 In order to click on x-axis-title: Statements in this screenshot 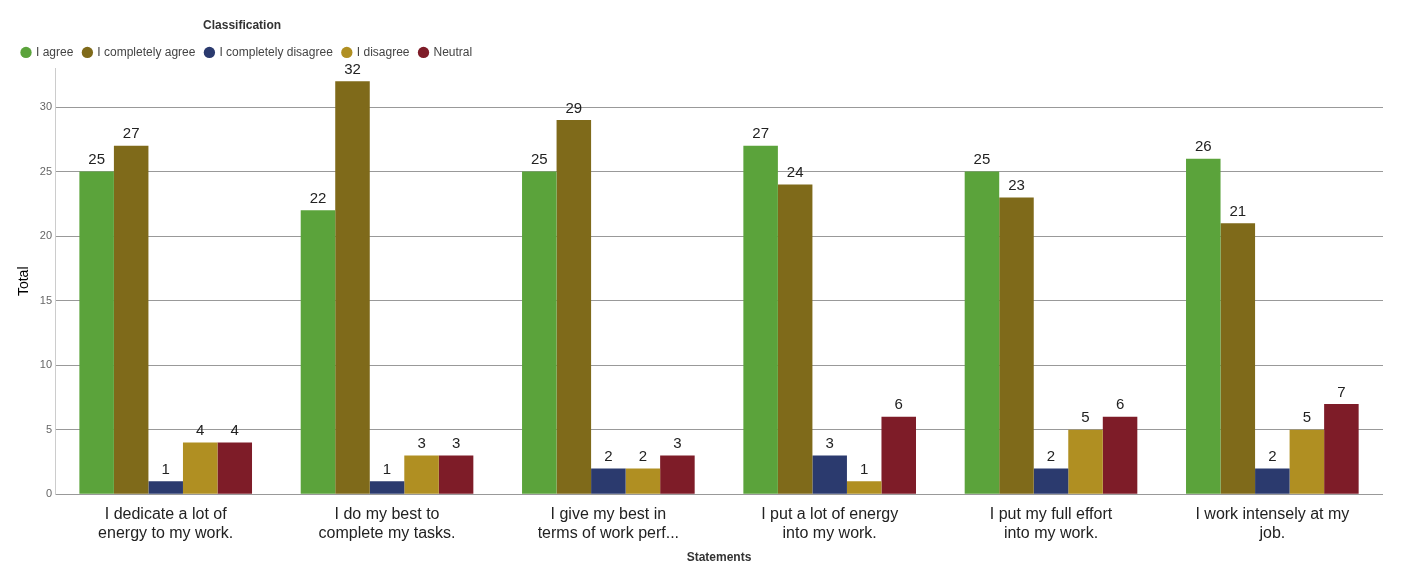, I will do `click(719, 557)`.